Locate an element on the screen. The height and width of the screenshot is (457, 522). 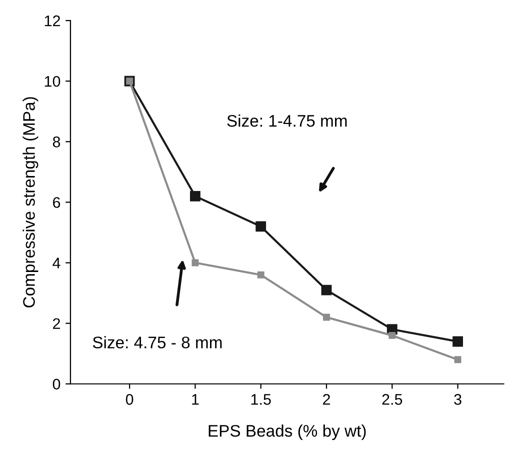
y-tick-label: 4 is located at coordinates (56, 263).